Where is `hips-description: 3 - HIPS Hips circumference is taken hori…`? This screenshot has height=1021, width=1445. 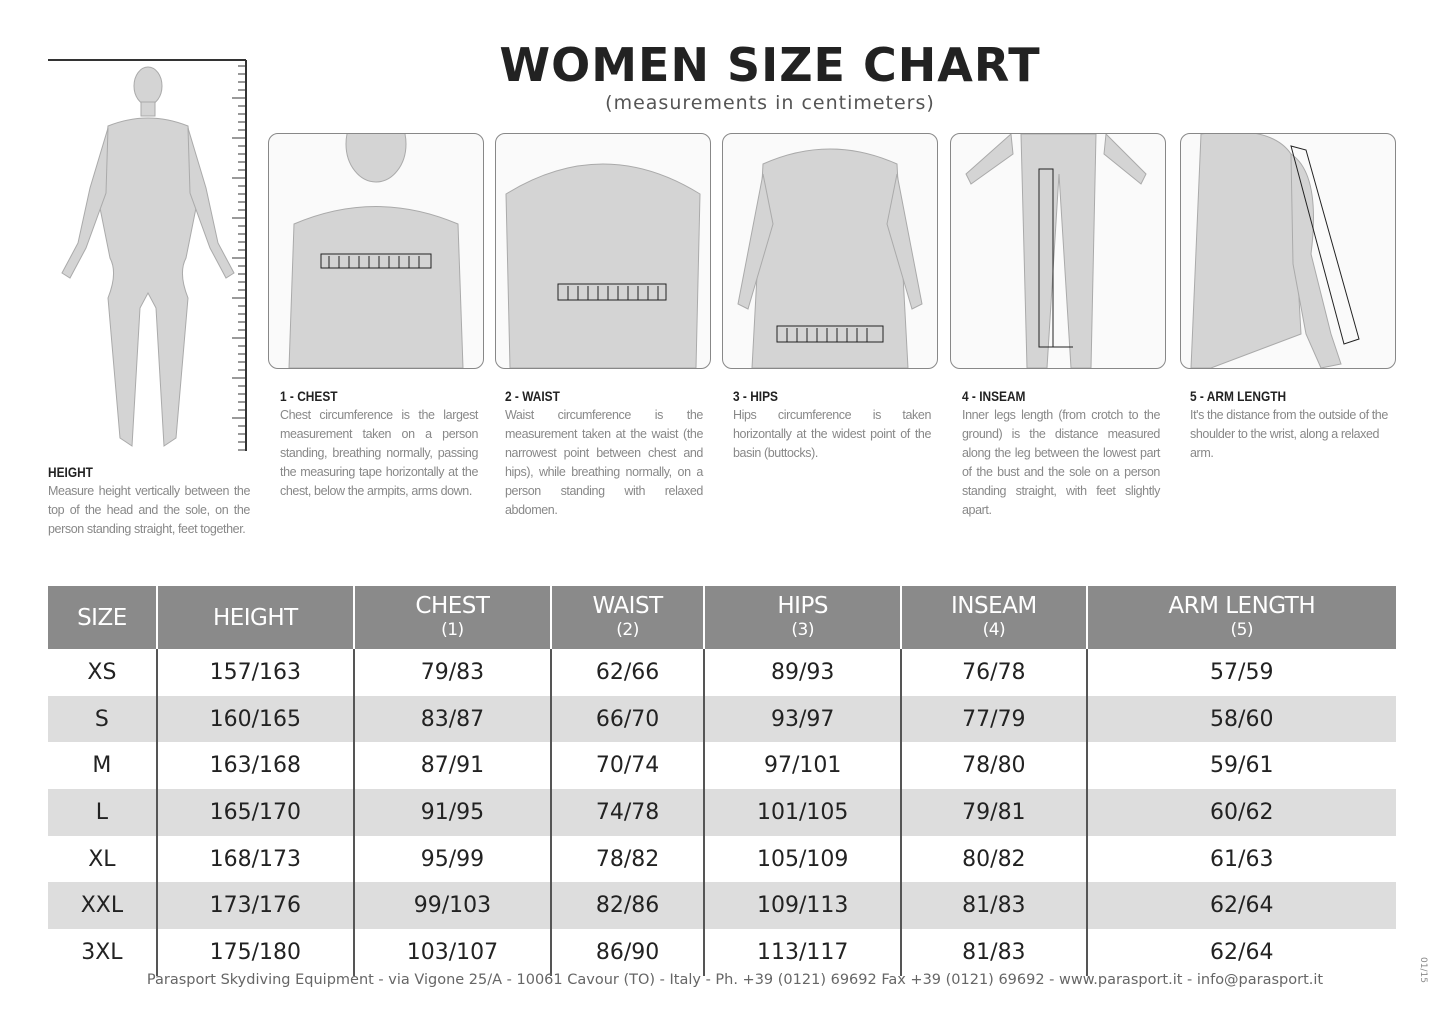 hips-description: 3 - HIPS Hips circumference is taken hori… is located at coordinates (832, 425).